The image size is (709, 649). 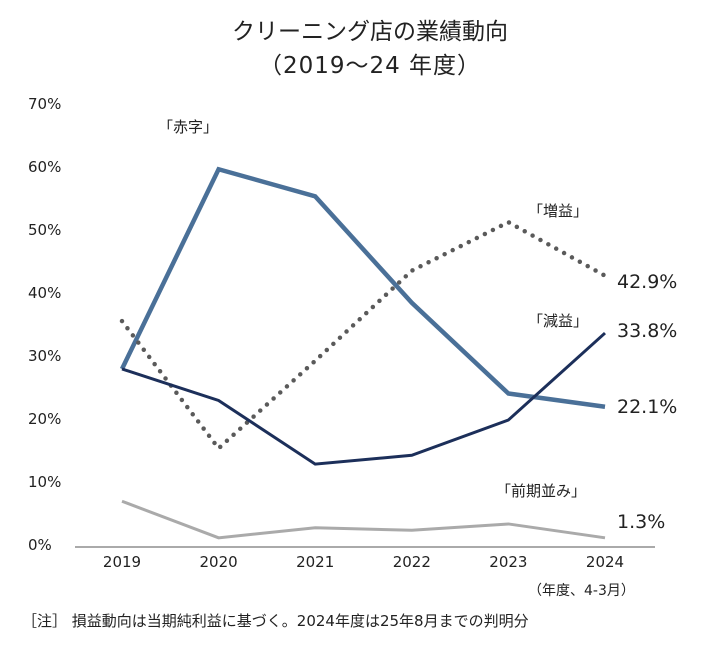 I want to click on end-value-label: 33.8%, so click(x=647, y=331).